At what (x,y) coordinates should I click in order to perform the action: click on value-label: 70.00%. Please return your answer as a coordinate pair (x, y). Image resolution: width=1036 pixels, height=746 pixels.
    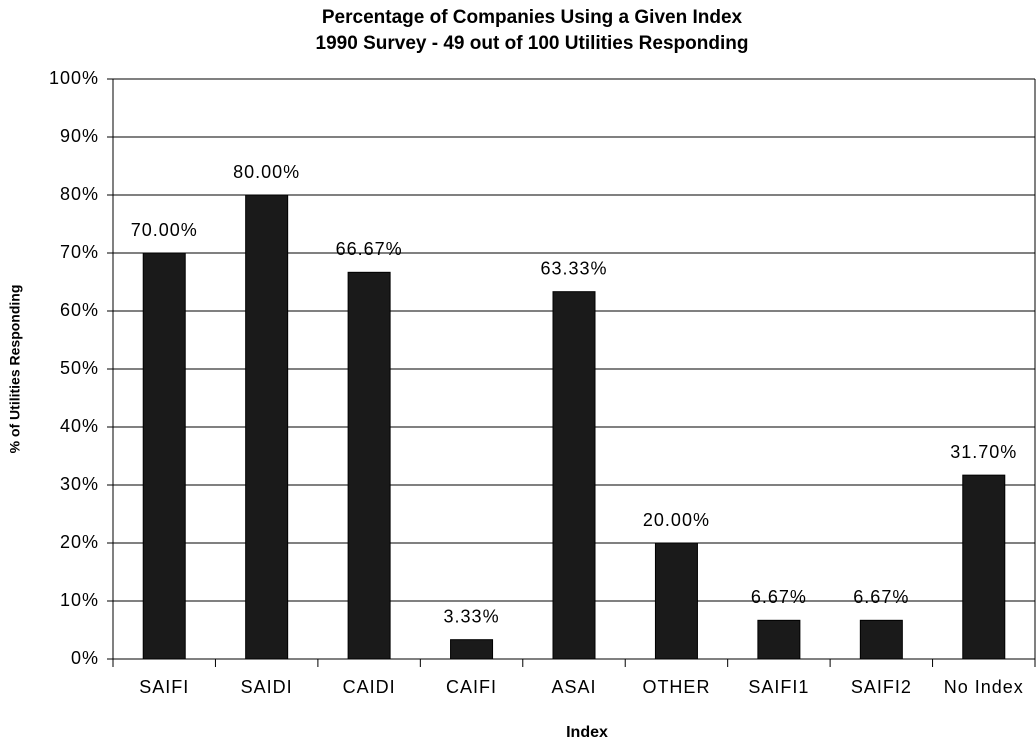
    Looking at the image, I should click on (164, 230).